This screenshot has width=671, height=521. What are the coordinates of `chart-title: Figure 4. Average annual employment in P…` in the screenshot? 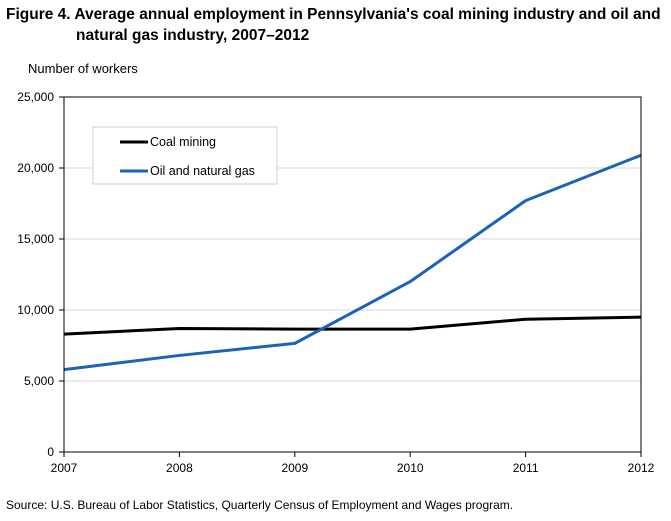 It's located at (336, 25).